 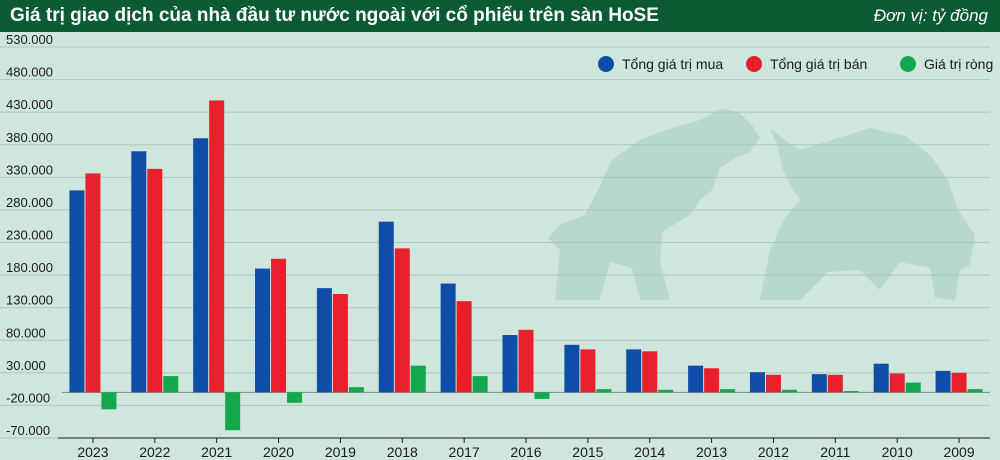 What do you see at coordinates (958, 64) in the screenshot?
I see `legend-label: Giá trị ròng` at bounding box center [958, 64].